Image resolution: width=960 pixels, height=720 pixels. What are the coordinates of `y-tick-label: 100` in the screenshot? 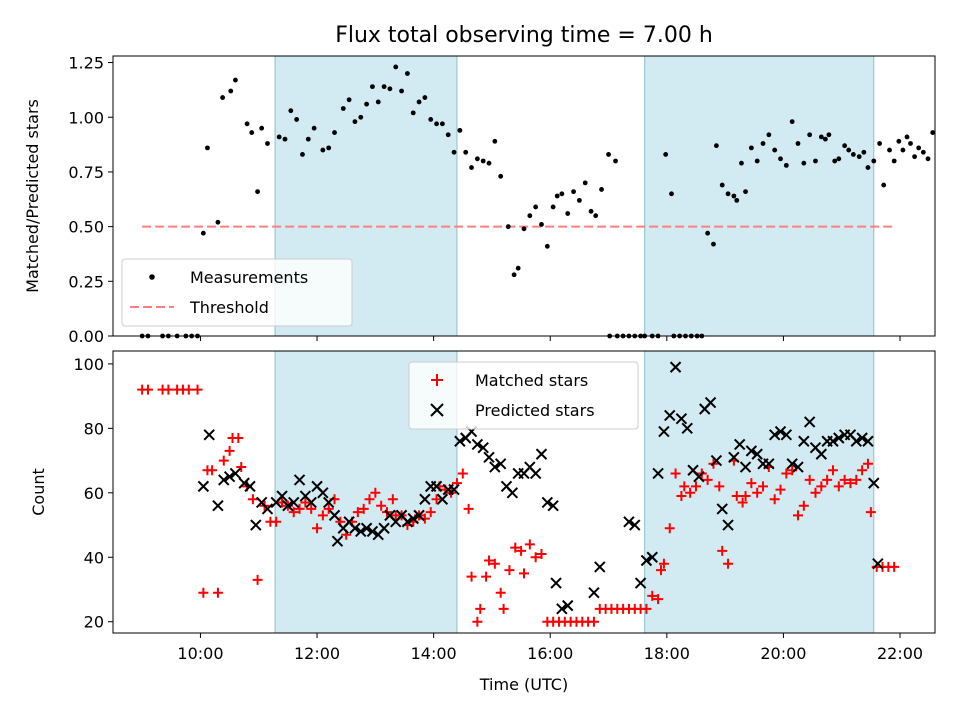 It's located at (88, 364).